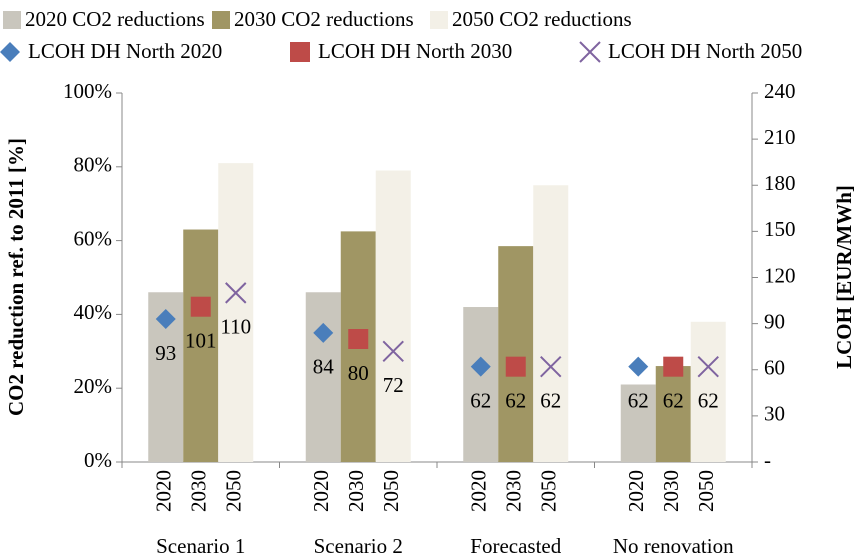 The height and width of the screenshot is (560, 859). I want to click on x-category-label: Scenario 2, so click(358, 546).